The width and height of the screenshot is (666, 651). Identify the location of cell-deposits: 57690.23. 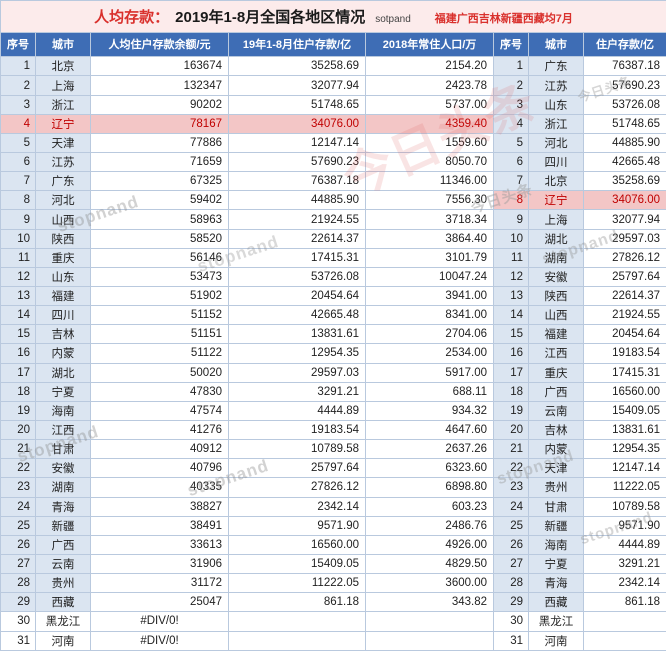
(624, 85).